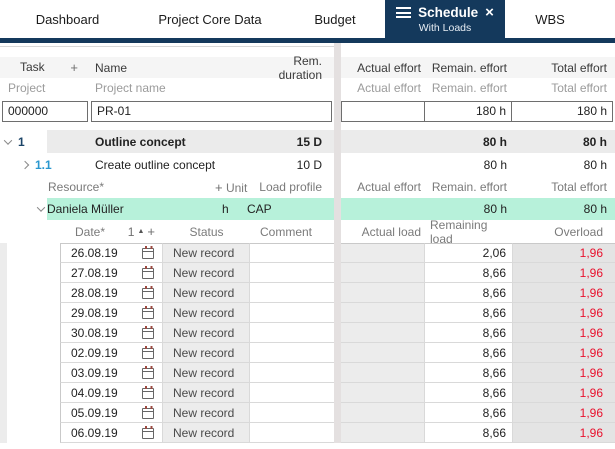 The height and width of the screenshot is (449, 615). What do you see at coordinates (286, 231) in the screenshot?
I see `col-header-comment: Comment` at bounding box center [286, 231].